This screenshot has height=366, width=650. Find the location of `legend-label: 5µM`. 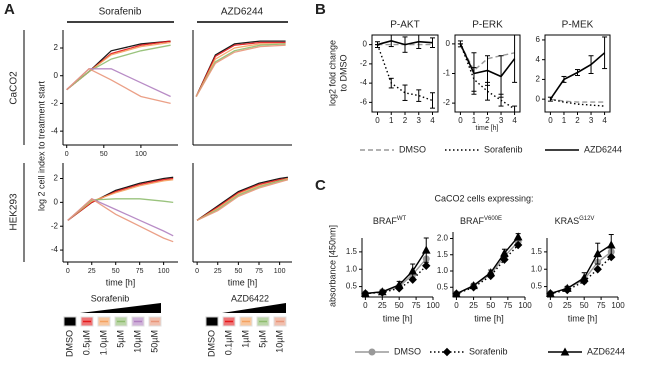

legend-label: 5µM is located at coordinates (262, 339).